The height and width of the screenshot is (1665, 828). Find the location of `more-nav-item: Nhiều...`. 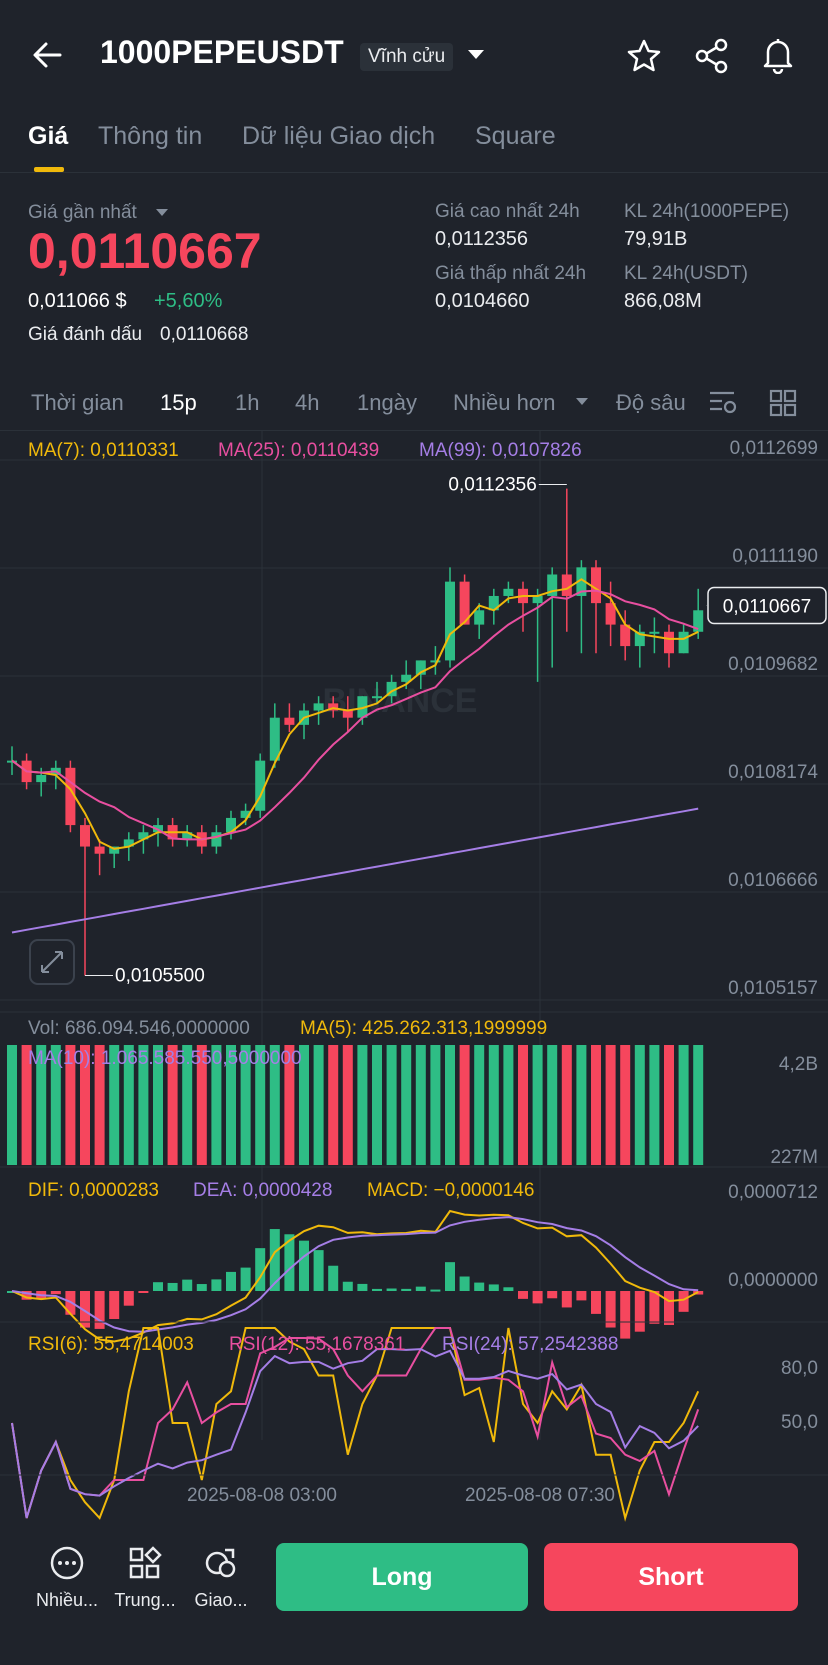

more-nav-item: Nhiều... is located at coordinates (67, 1578).